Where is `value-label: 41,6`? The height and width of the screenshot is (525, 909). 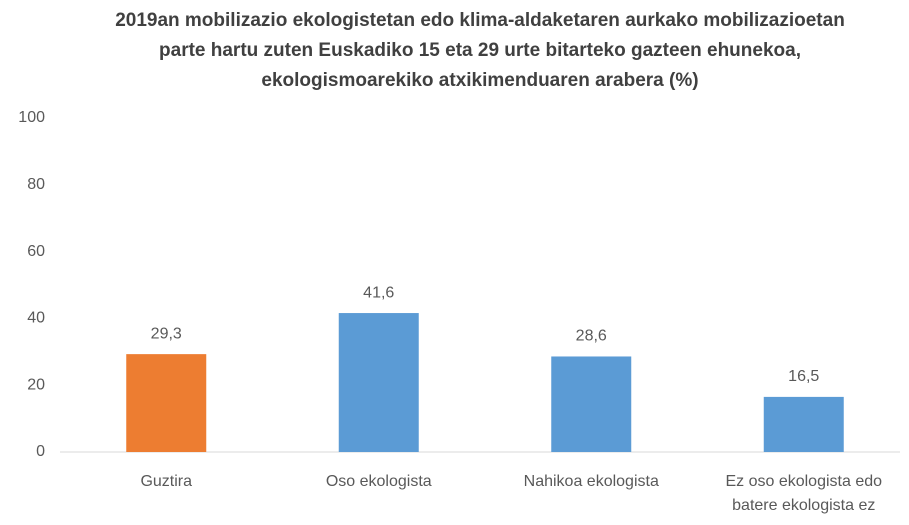 value-label: 41,6 is located at coordinates (378, 292).